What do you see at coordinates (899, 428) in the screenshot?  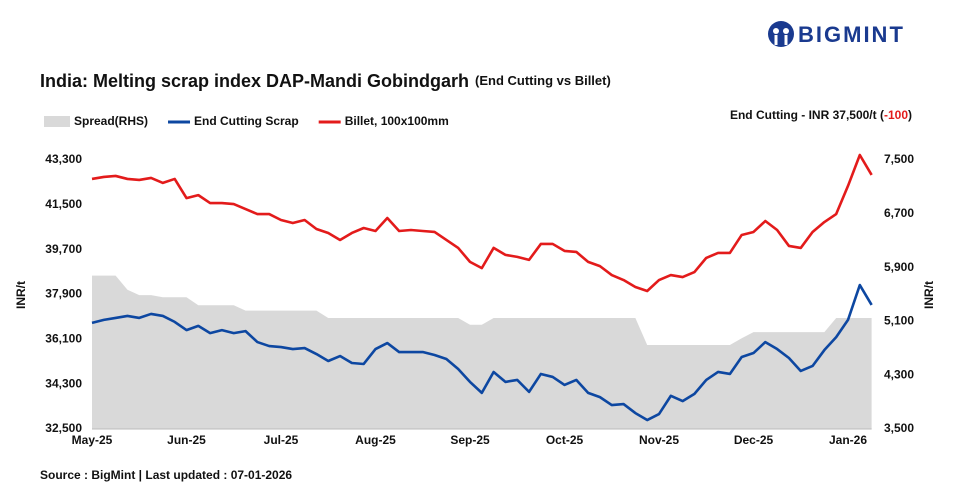 I see `y2-tick-label: 3,500` at bounding box center [899, 428].